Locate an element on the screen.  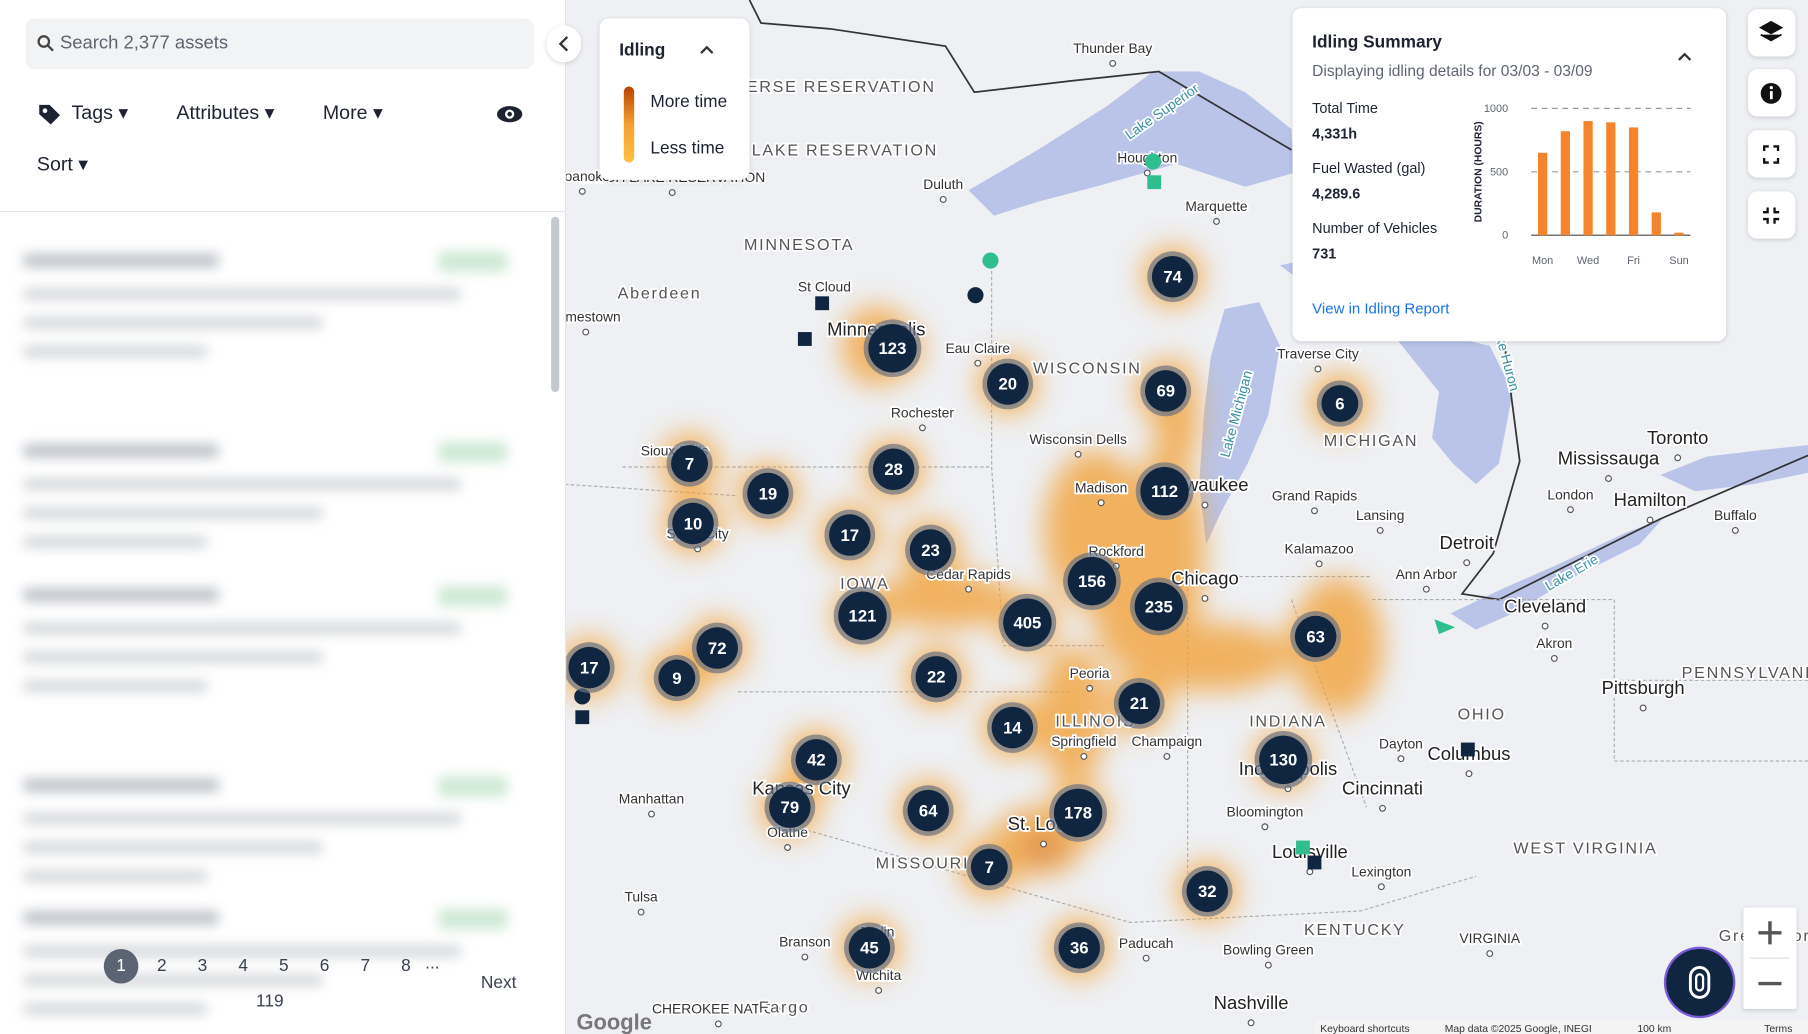
cluster-count: 405 is located at coordinates (1027, 622).